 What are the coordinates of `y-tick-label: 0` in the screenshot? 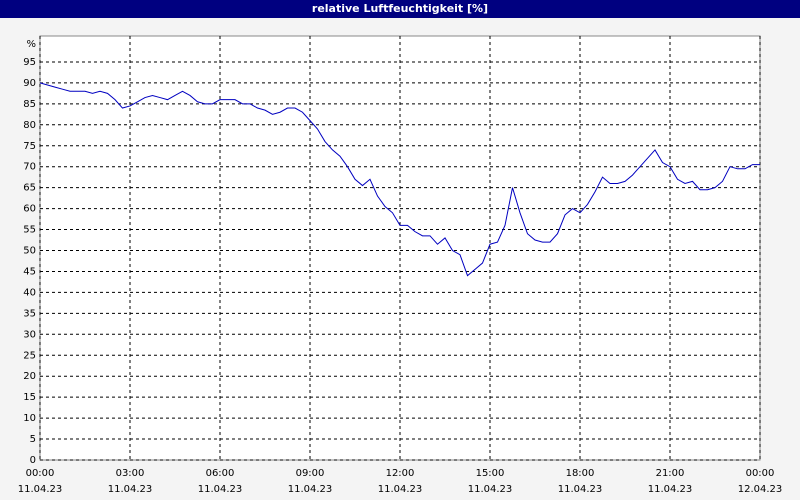 It's located at (33, 460).